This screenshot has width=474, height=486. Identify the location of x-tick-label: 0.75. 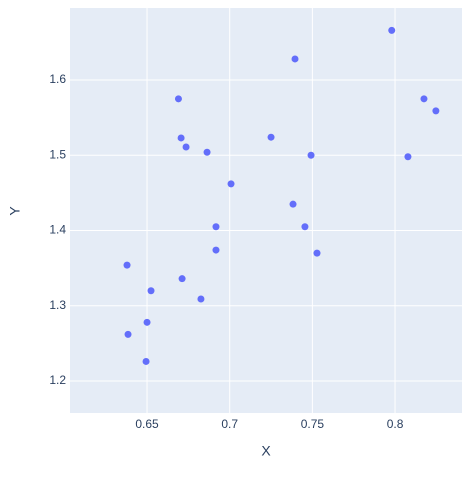
(313, 424).